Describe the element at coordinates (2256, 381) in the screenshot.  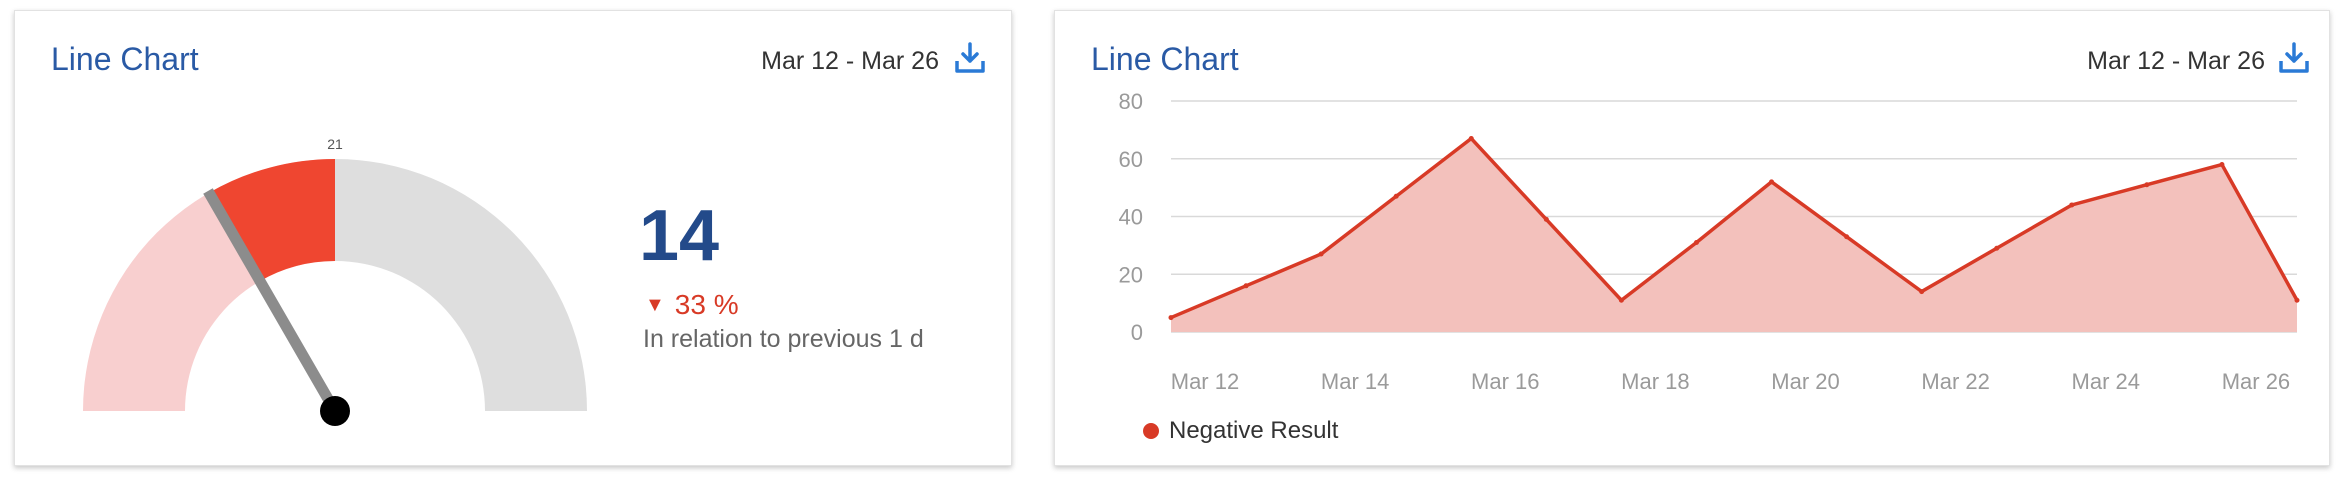
I see `x-tick-label: Mar 26` at that location.